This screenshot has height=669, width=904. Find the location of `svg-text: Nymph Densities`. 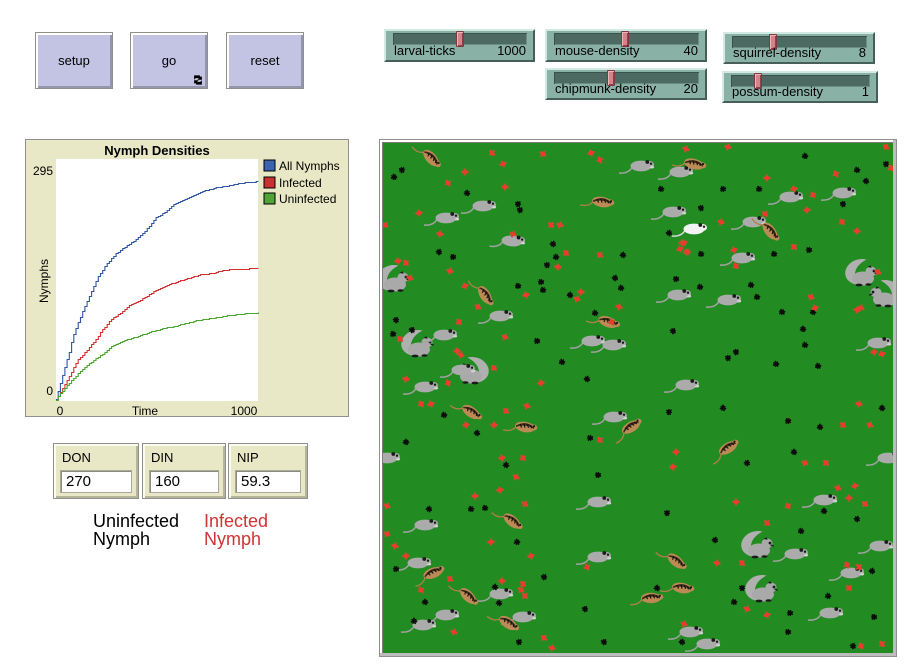

svg-text: Nymph Densities is located at coordinates (156, 150).